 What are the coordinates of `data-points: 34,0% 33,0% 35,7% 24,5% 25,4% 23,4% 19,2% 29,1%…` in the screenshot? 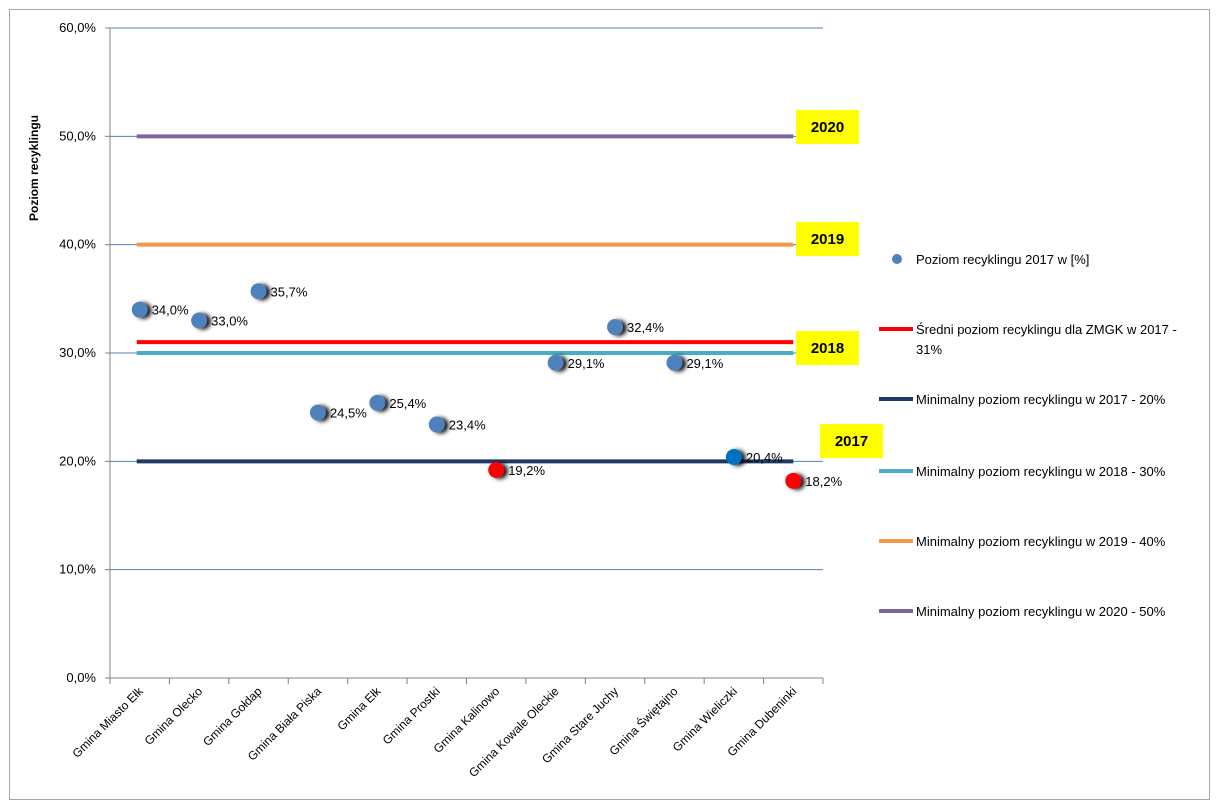 It's located at (487, 386).